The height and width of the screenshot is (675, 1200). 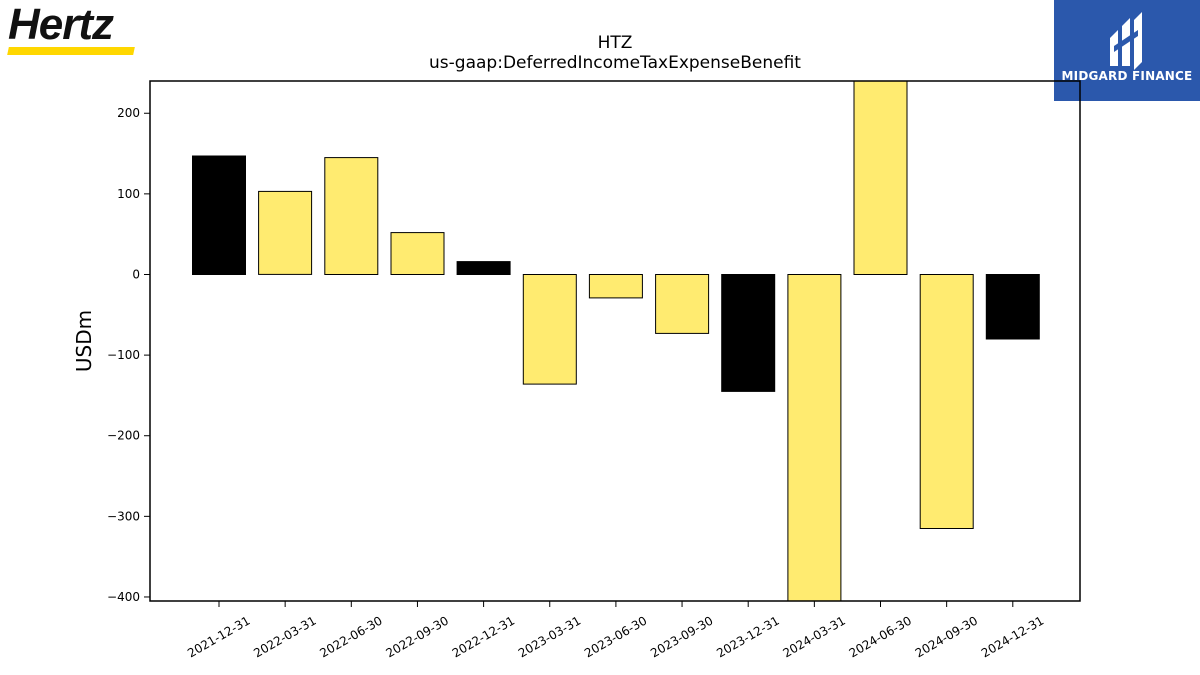 What do you see at coordinates (880, 636) in the screenshot?
I see `x-tick-label: 2024-06-30` at bounding box center [880, 636].